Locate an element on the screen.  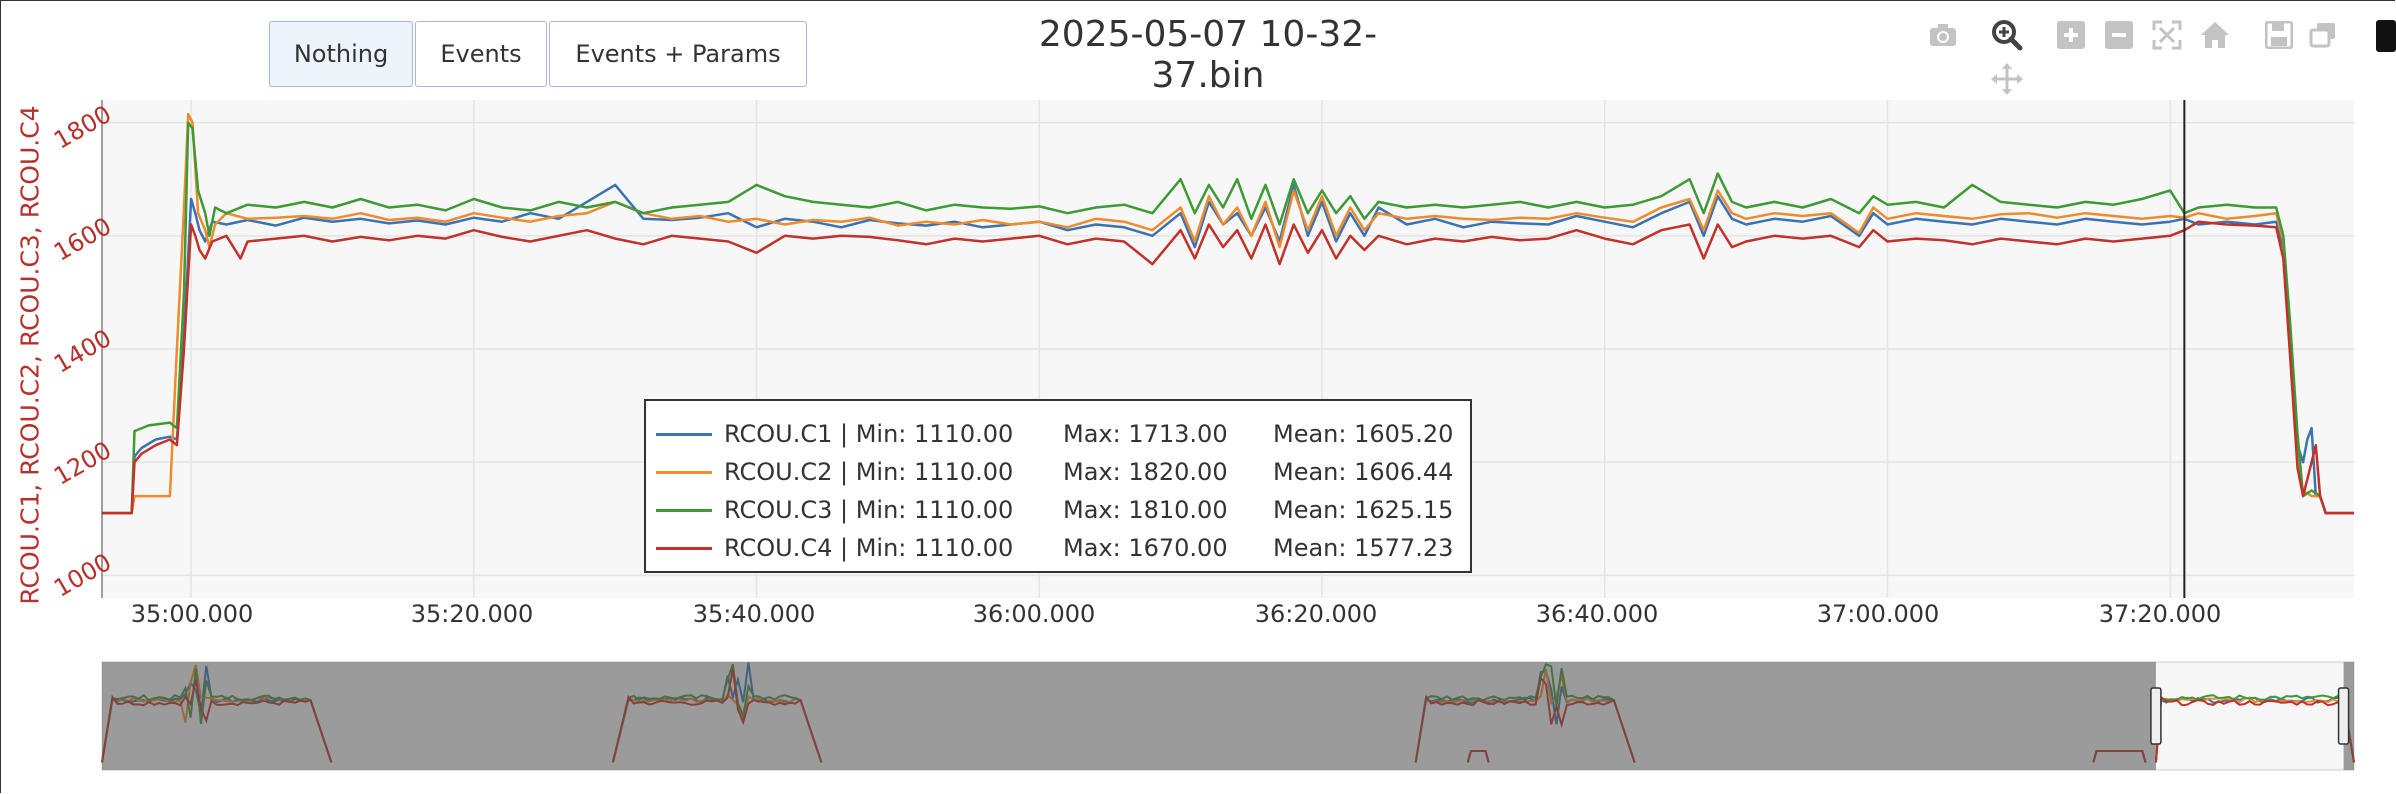
compare-icon is located at coordinates (2323, 35).